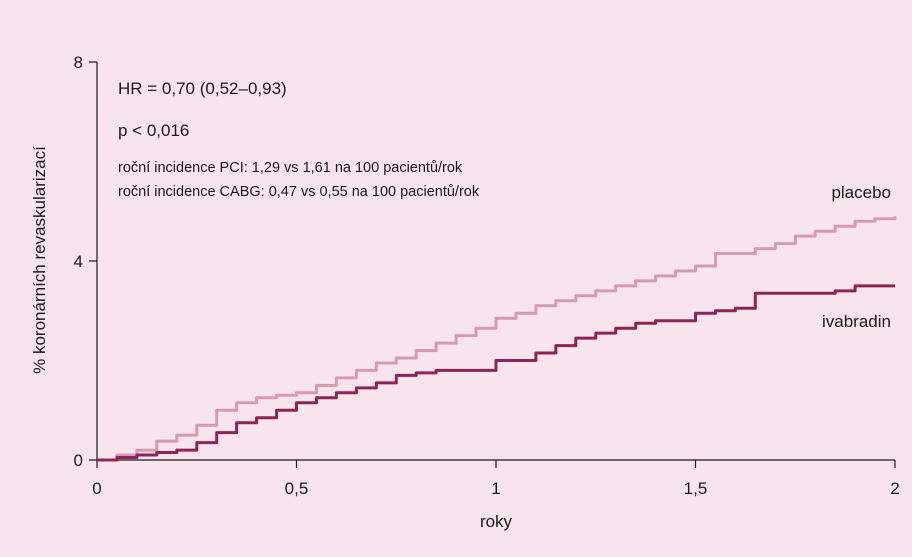 The image size is (912, 557). I want to click on x-tick-label: 1, so click(495, 488).